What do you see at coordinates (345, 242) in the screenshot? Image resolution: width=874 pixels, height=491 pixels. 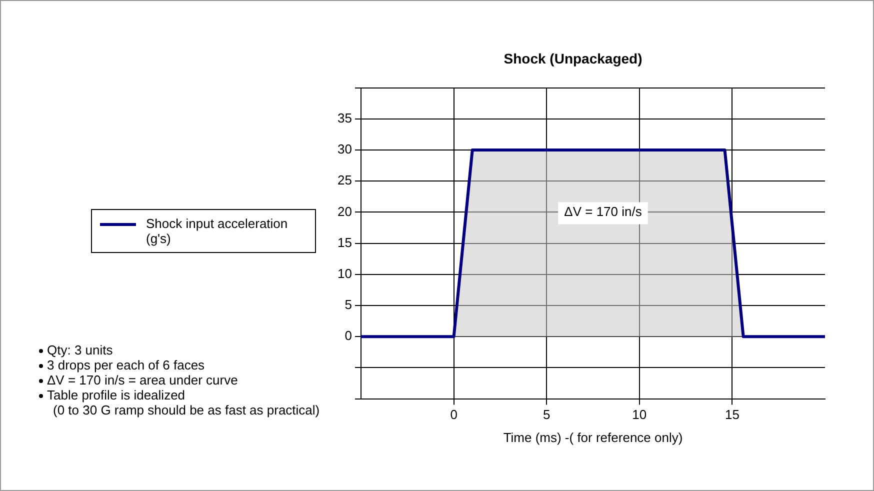 I see `y-tick-label: 15` at bounding box center [345, 242].